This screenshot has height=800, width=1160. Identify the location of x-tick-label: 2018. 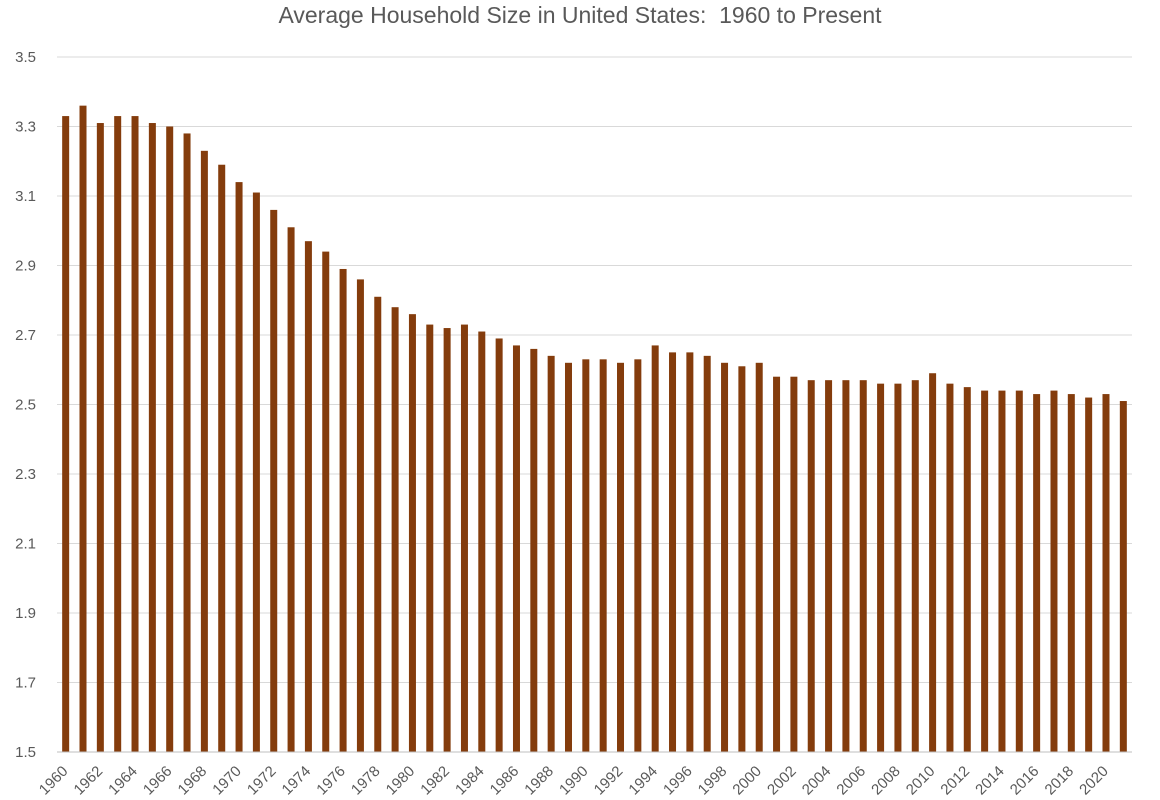
(1060, 781).